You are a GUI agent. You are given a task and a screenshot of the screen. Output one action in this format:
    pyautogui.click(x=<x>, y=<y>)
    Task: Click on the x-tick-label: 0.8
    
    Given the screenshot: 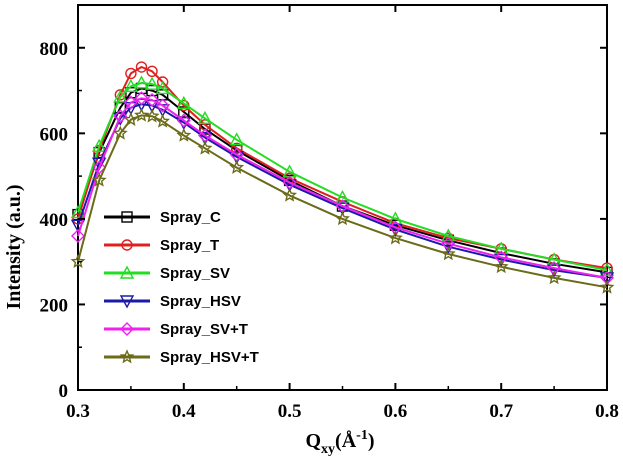 What is the action you would take?
    pyautogui.click(x=607, y=411)
    